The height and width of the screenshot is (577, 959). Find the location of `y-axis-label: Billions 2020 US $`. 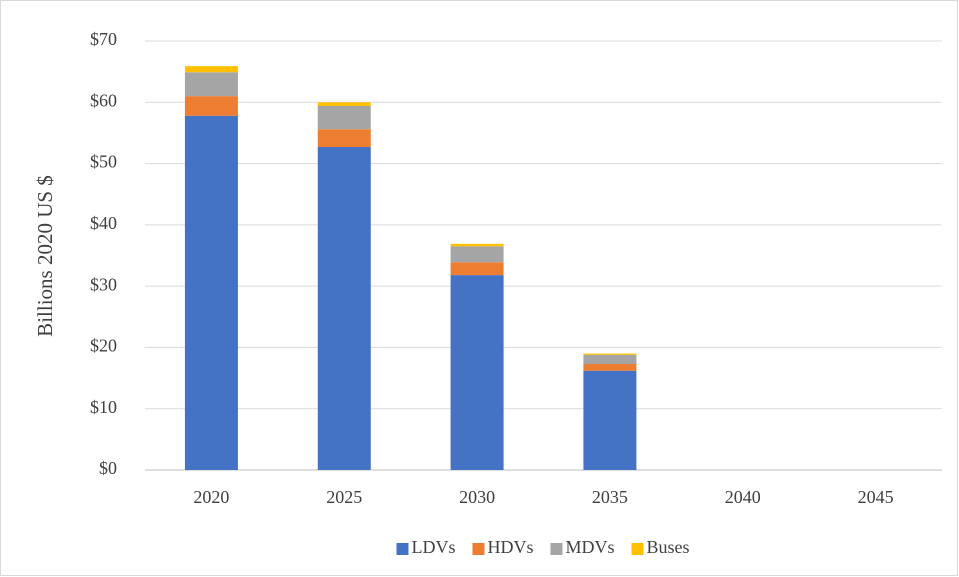

y-axis-label: Billions 2020 US $ is located at coordinates (45, 256).